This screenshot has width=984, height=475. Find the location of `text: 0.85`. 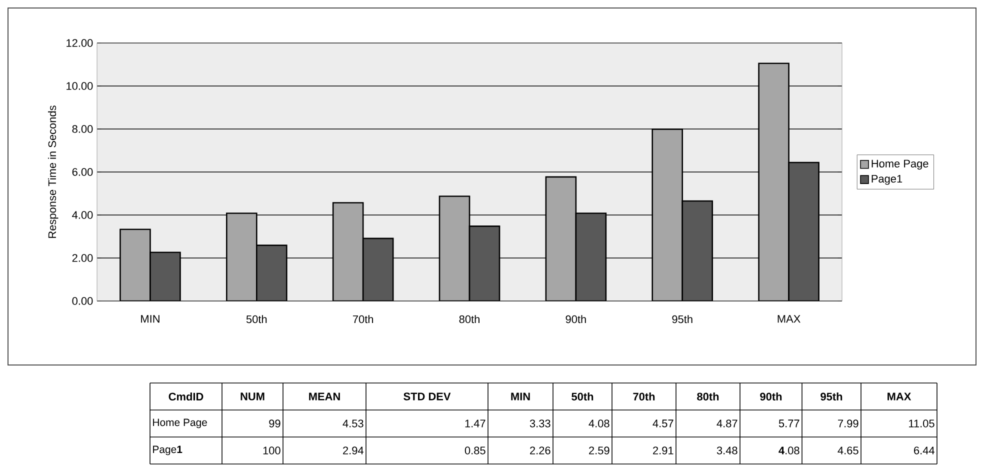

text: 0.85 is located at coordinates (475, 450).